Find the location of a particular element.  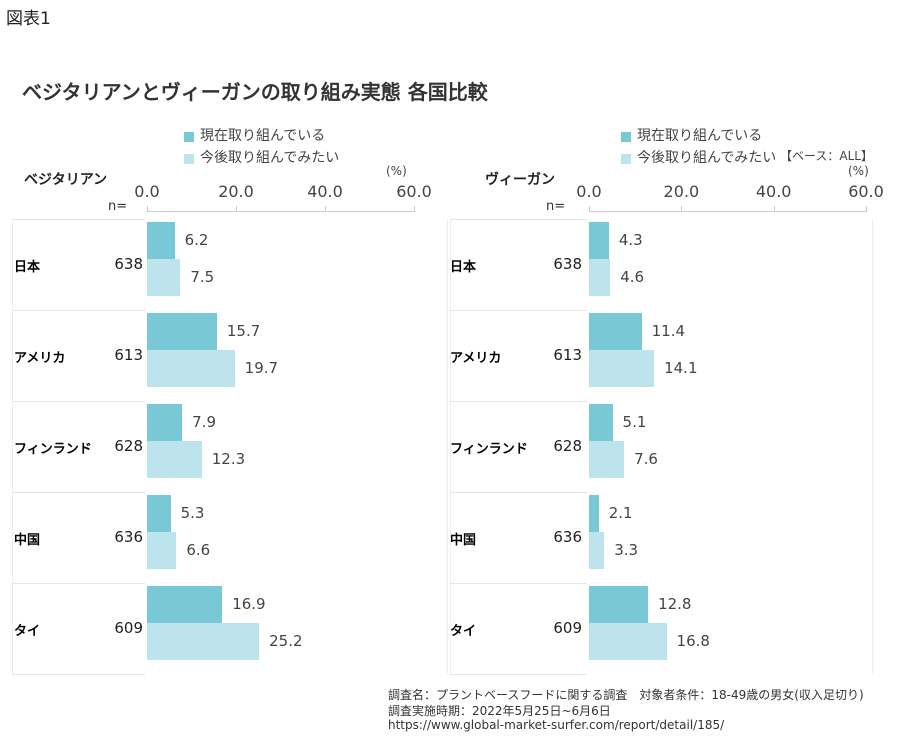

base-note: 【ベース：ALL】 is located at coordinates (826, 156).